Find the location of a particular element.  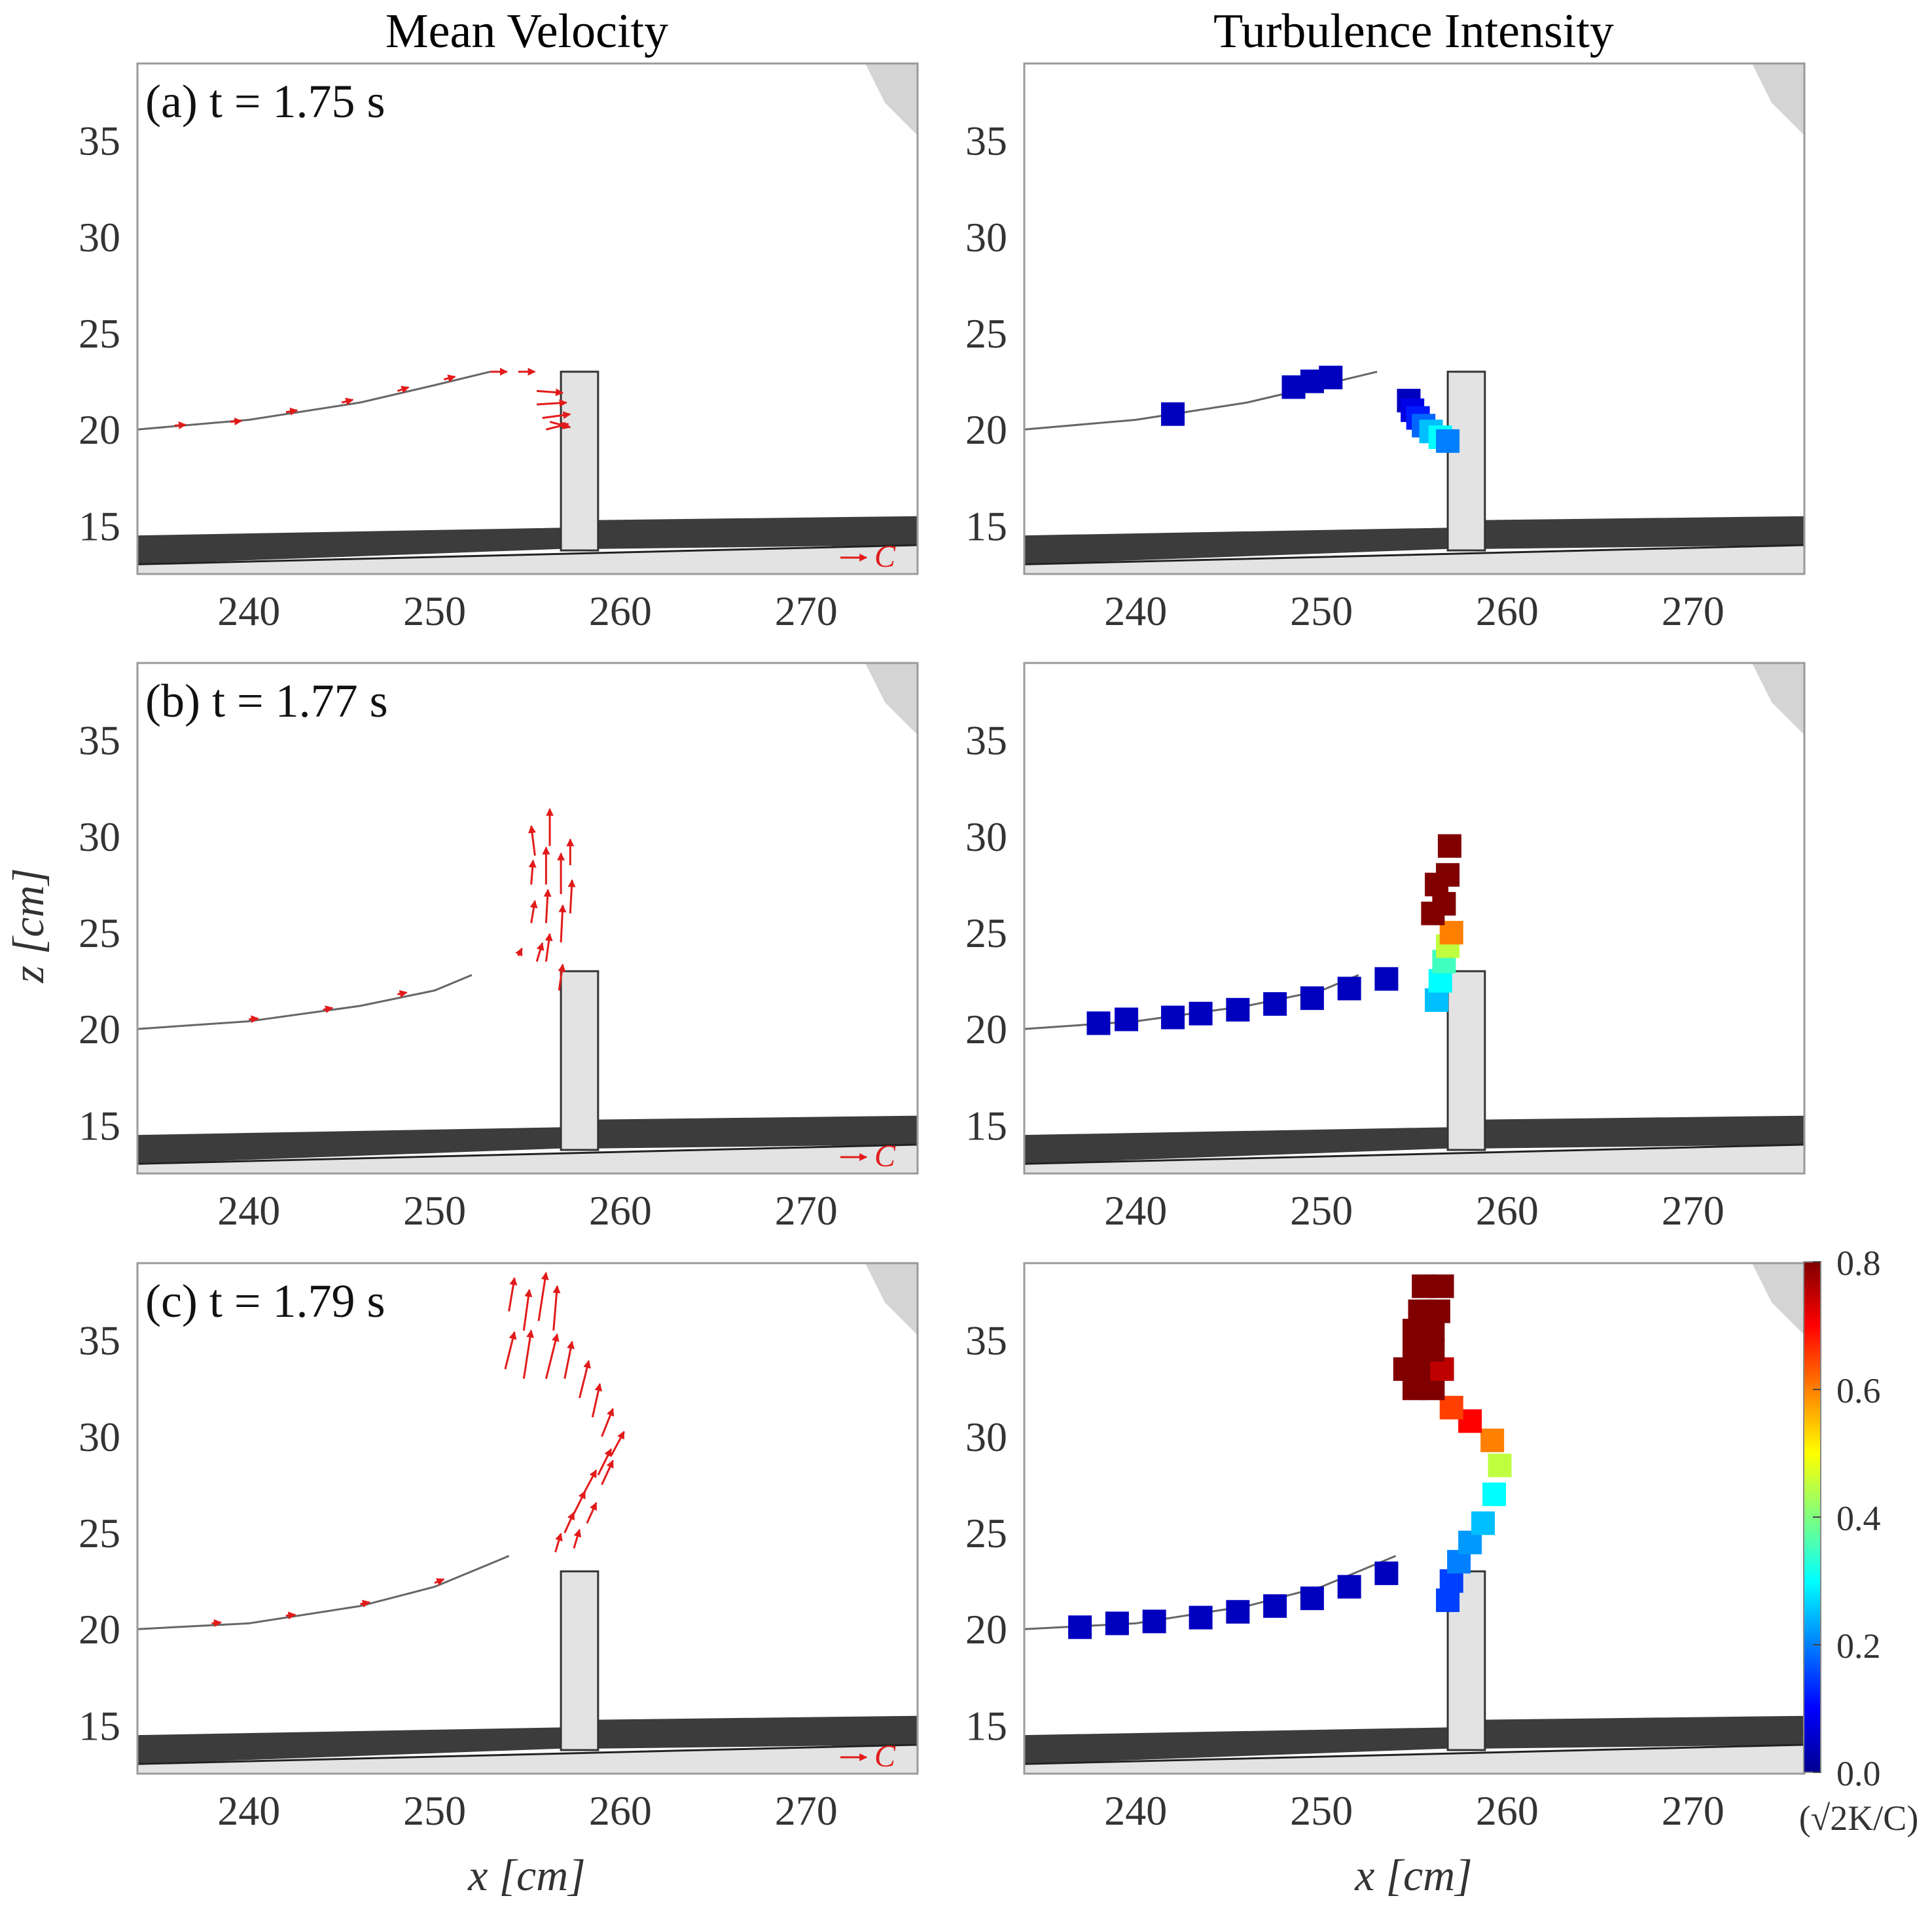

y-axis-label: z [cm] is located at coordinates (28, 926).